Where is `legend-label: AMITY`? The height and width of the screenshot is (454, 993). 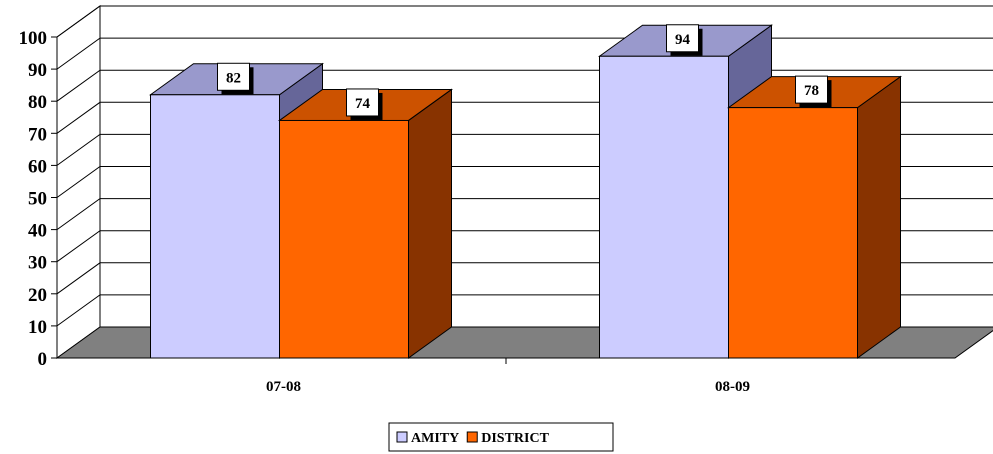
legend-label: AMITY is located at coordinates (435, 438).